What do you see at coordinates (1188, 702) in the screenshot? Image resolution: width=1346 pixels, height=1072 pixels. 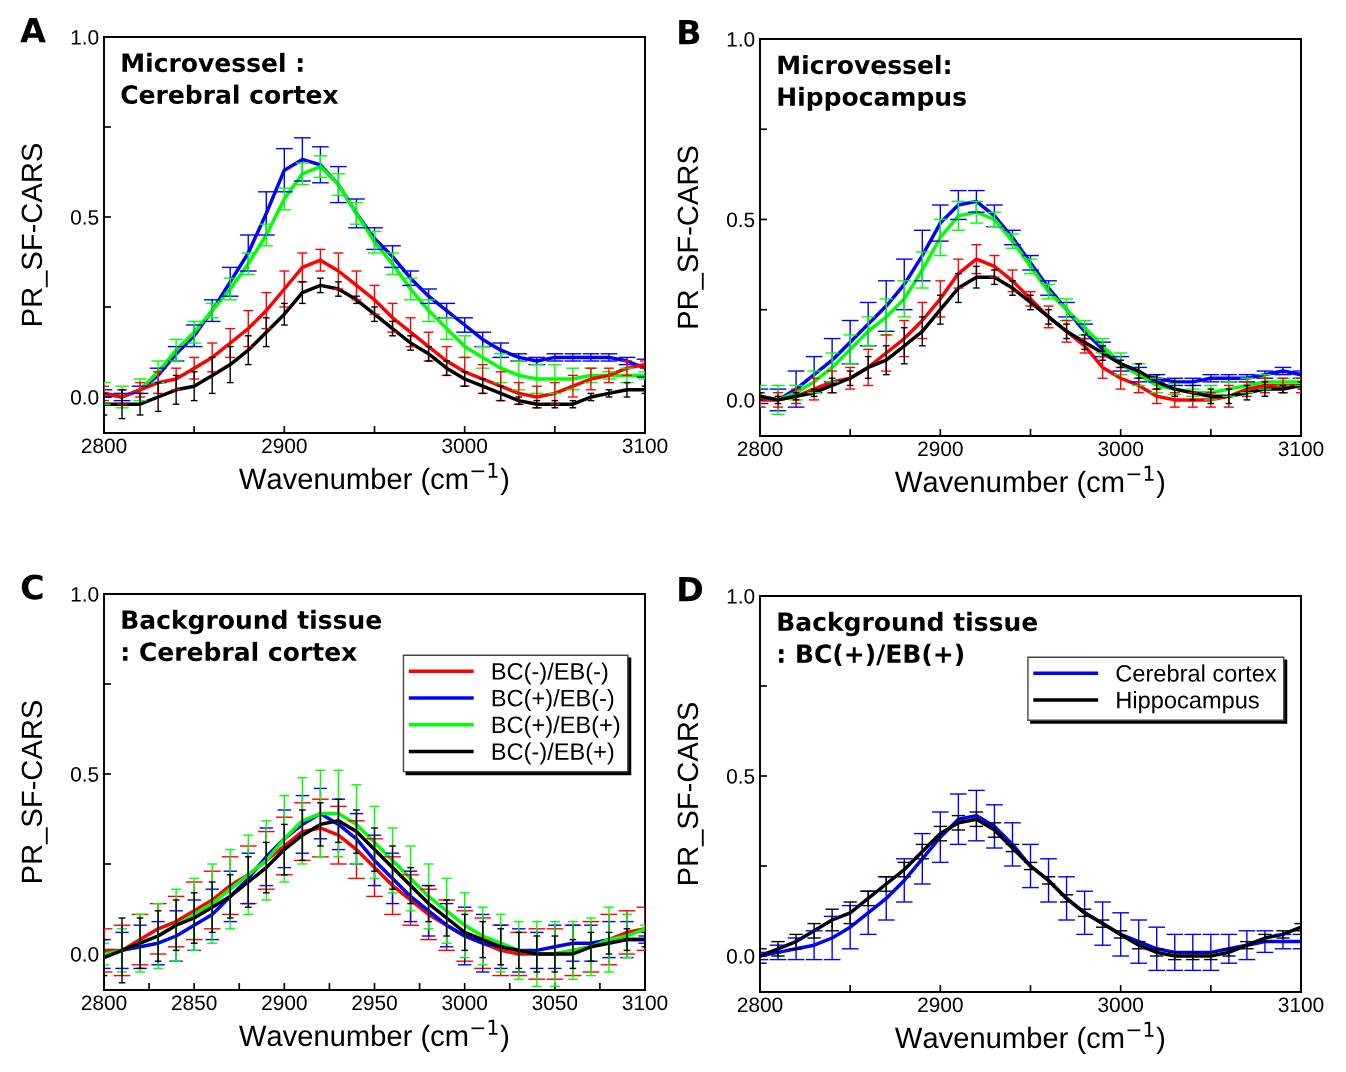 I see `legend-label: Hippocampus` at bounding box center [1188, 702].